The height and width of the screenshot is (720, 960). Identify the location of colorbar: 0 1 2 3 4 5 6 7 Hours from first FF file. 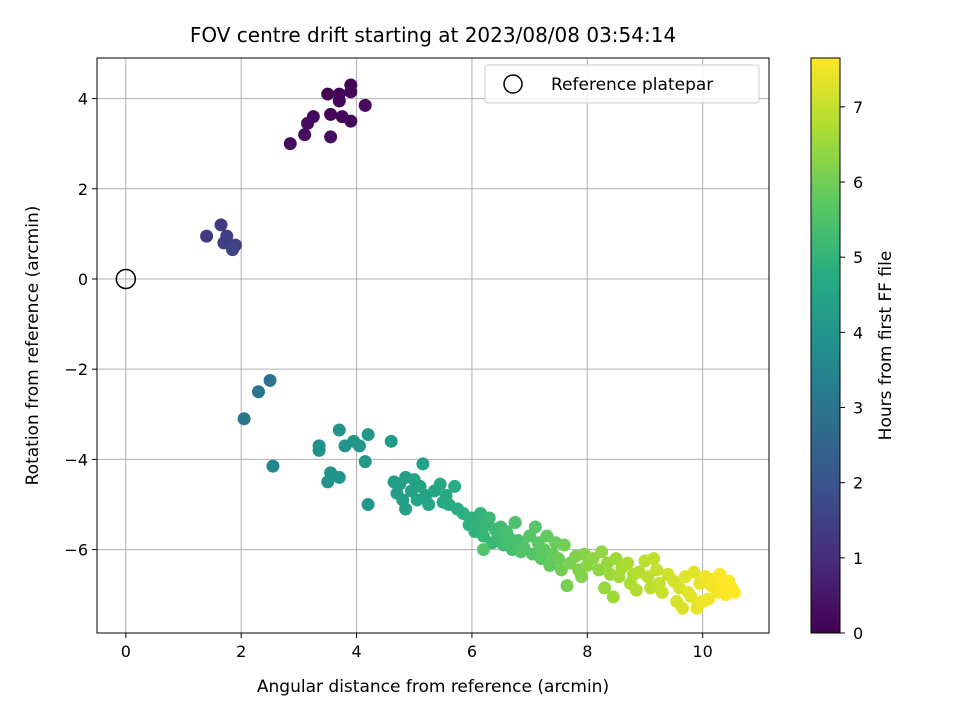
(853, 350).